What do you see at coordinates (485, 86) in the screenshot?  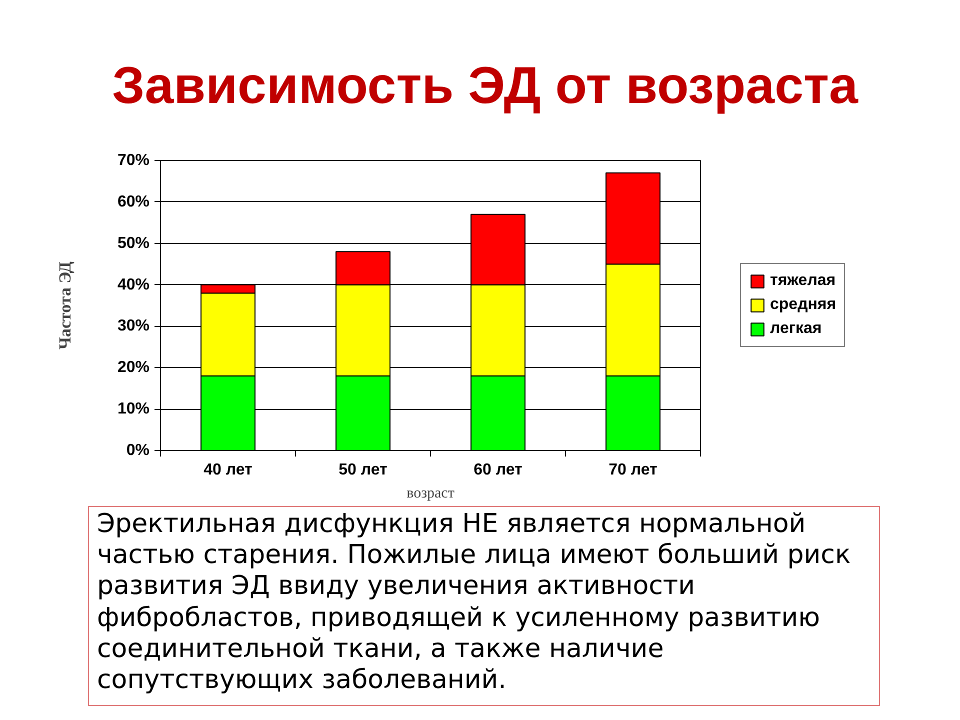 I see `chart-title: Зависимость ЭД от возраста` at bounding box center [485, 86].